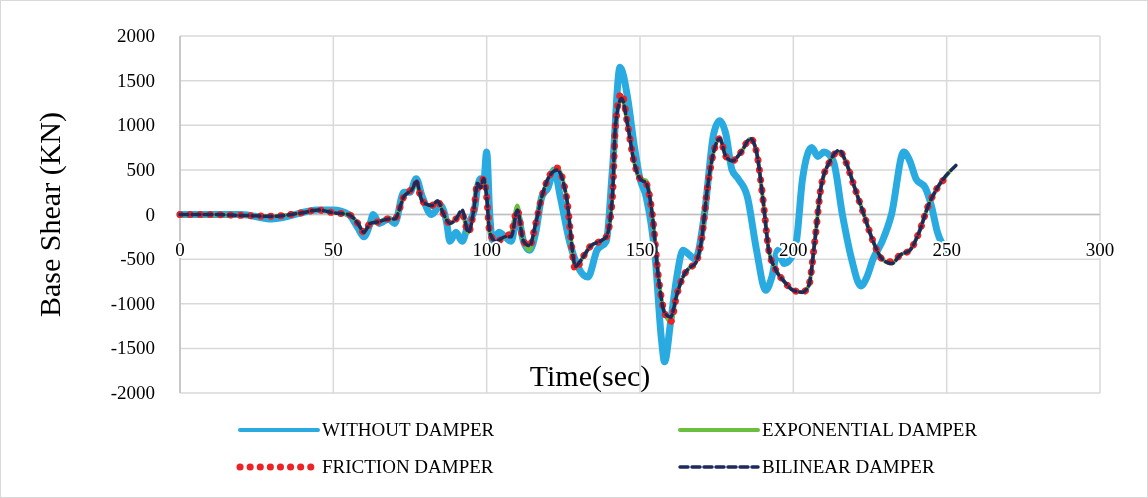  What do you see at coordinates (408, 466) in the screenshot?
I see `legend-label: FRICTION DAMPER` at bounding box center [408, 466].